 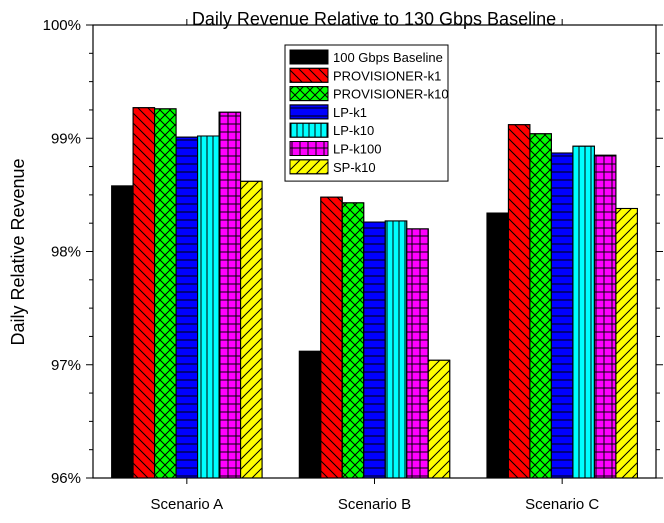 What do you see at coordinates (309, 57) in the screenshot?
I see `legend-swatch` at bounding box center [309, 57].